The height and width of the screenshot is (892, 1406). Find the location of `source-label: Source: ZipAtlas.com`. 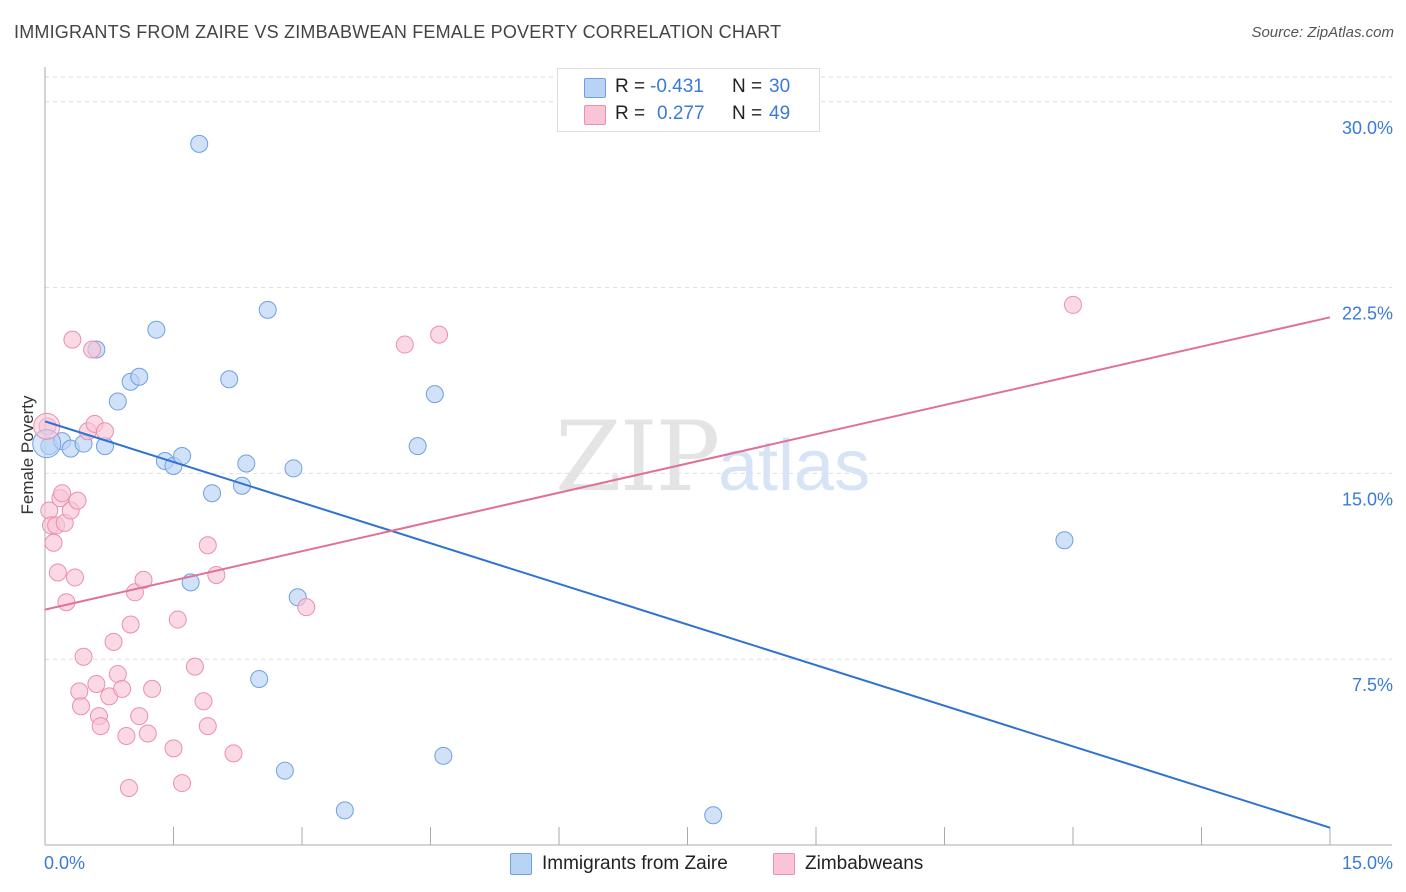

source-label: Source: ZipAtlas.com is located at coordinates (1322, 32).